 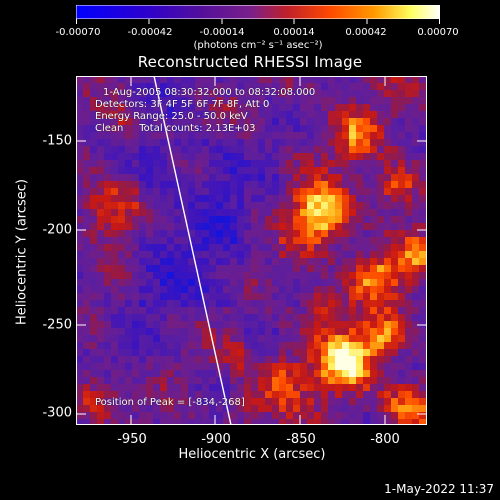 What do you see at coordinates (57, 141) in the screenshot?
I see `y-tick-label: -150` at bounding box center [57, 141].